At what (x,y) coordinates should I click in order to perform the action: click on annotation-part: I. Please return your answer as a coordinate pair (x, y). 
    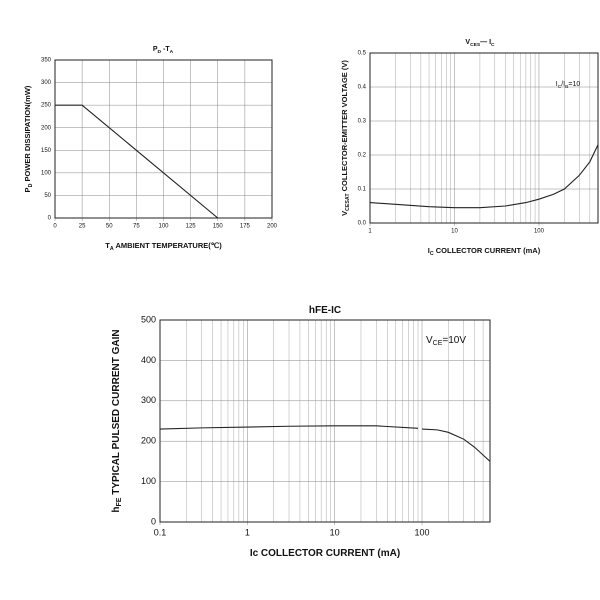
    Looking at the image, I should click on (557, 84).